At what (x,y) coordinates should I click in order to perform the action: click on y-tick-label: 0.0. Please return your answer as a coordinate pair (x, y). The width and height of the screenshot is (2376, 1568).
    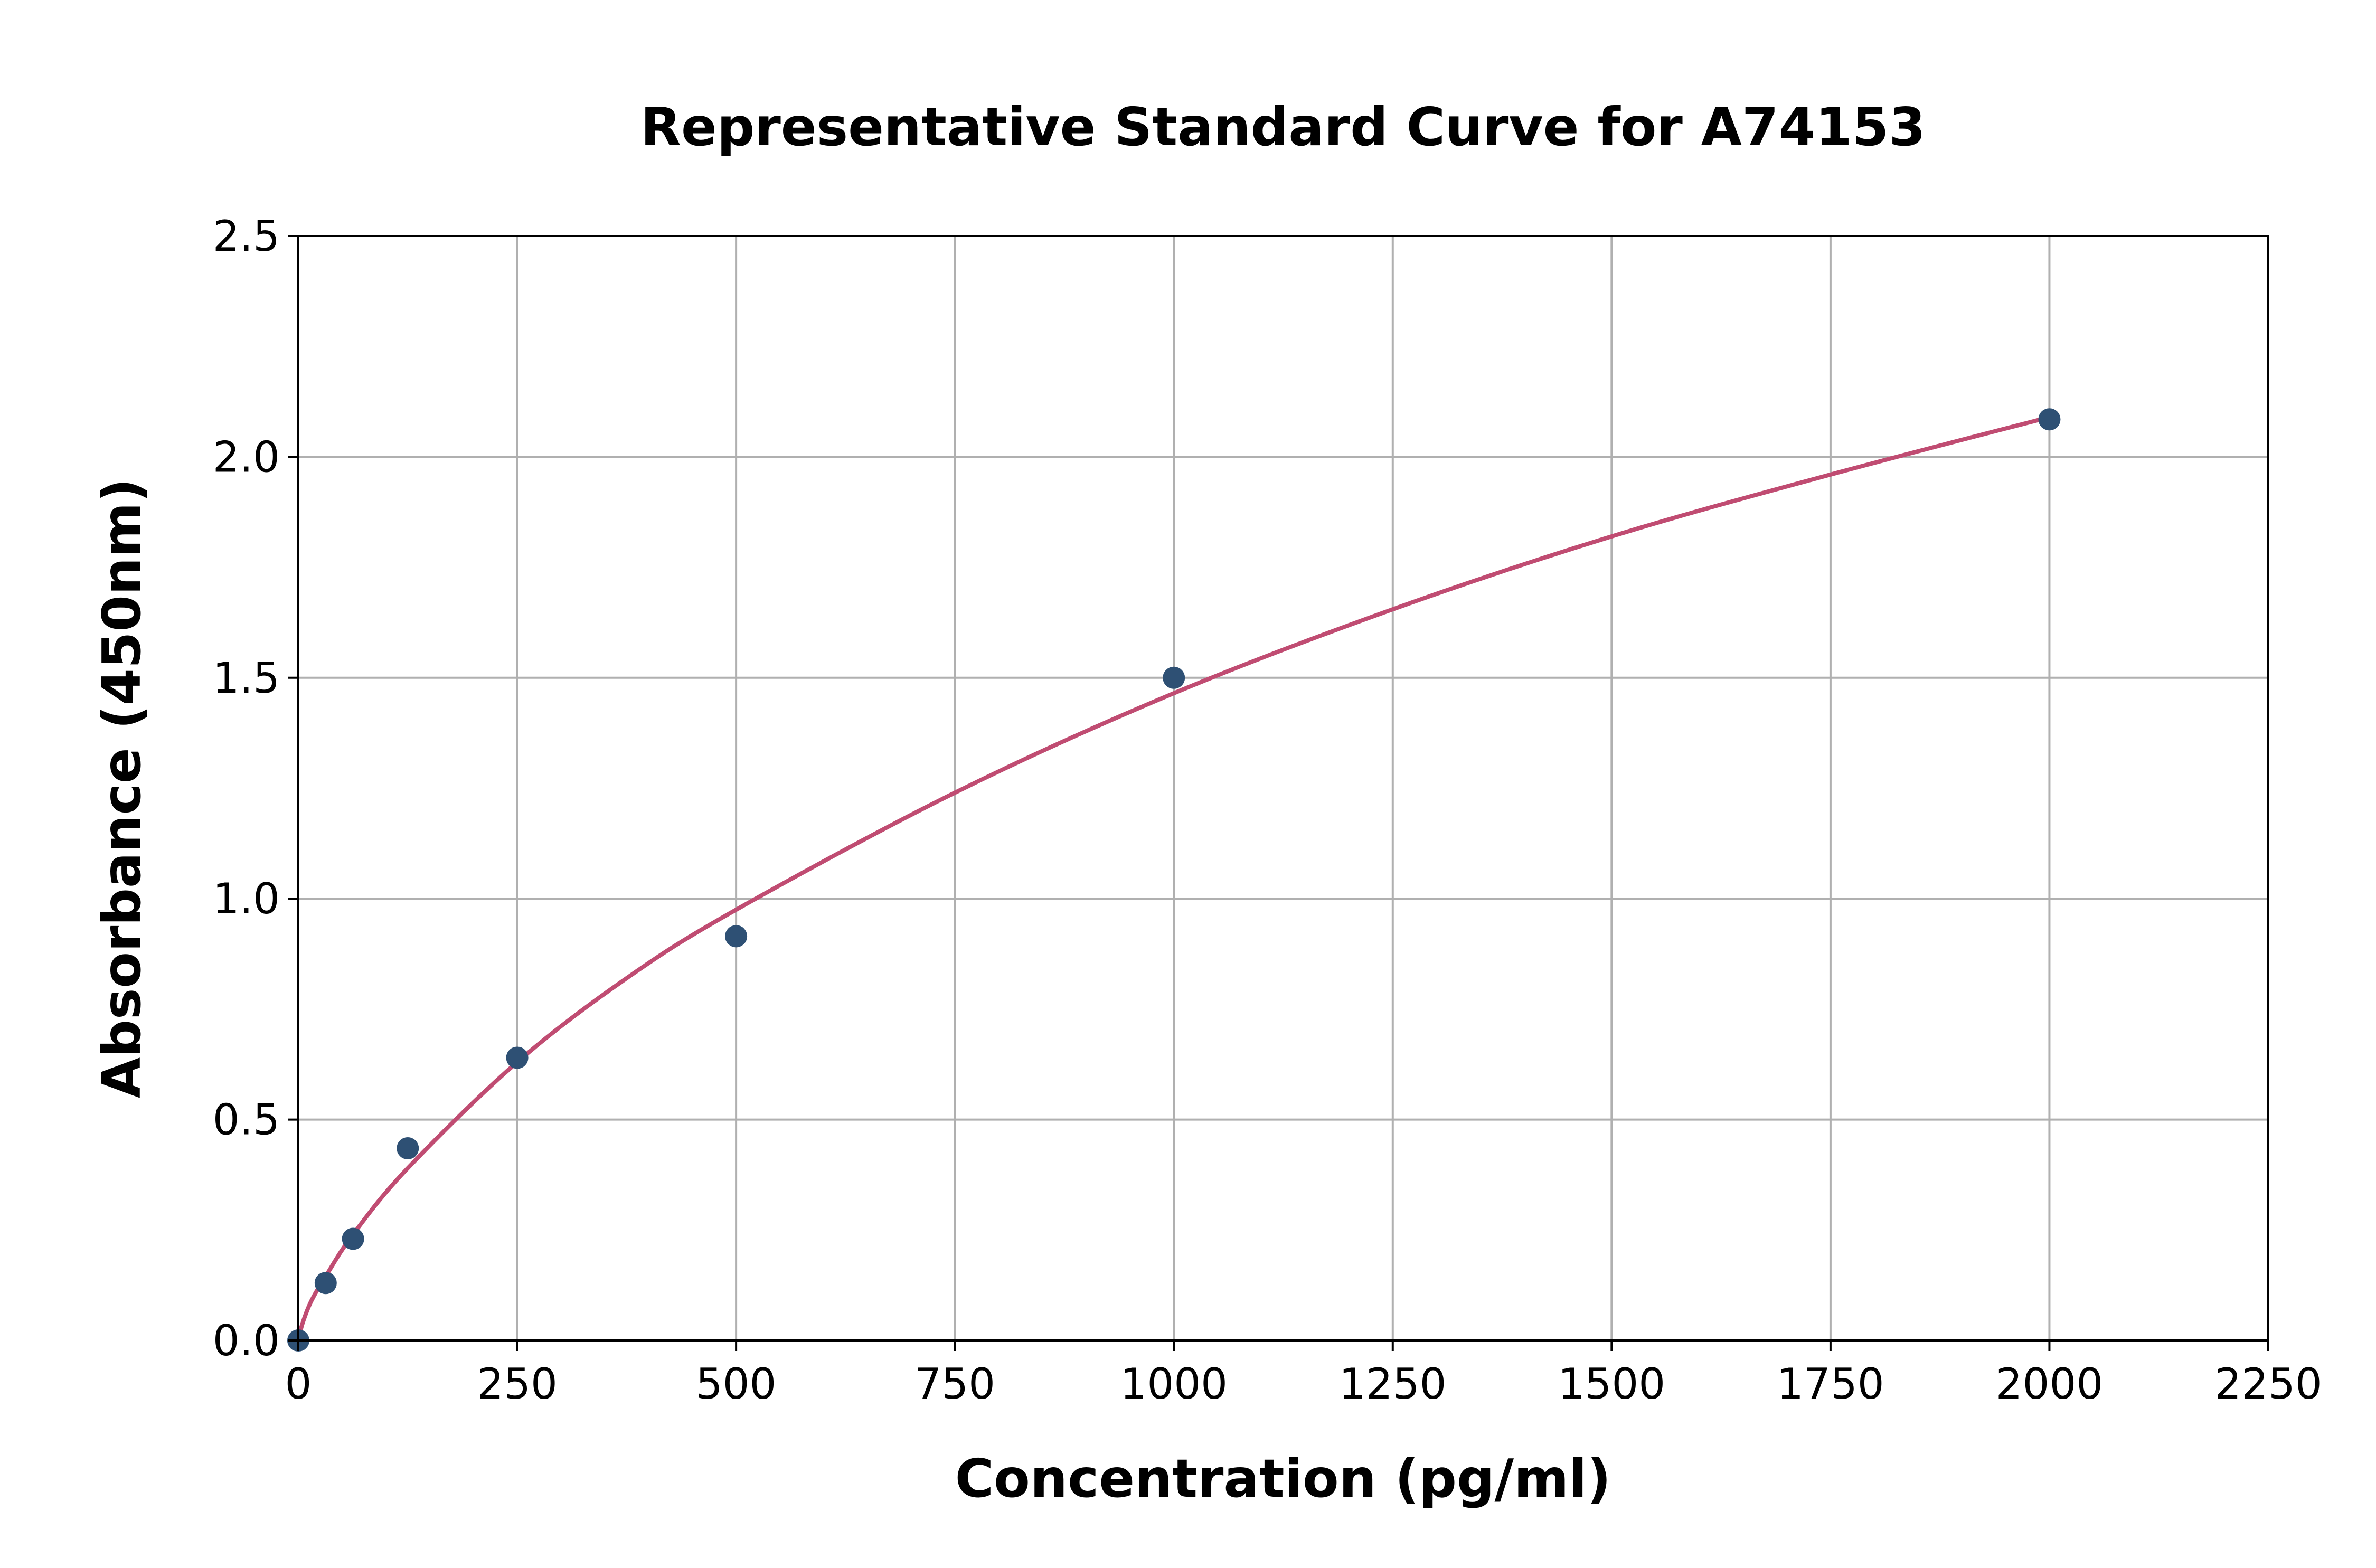
    Looking at the image, I should click on (247, 1340).